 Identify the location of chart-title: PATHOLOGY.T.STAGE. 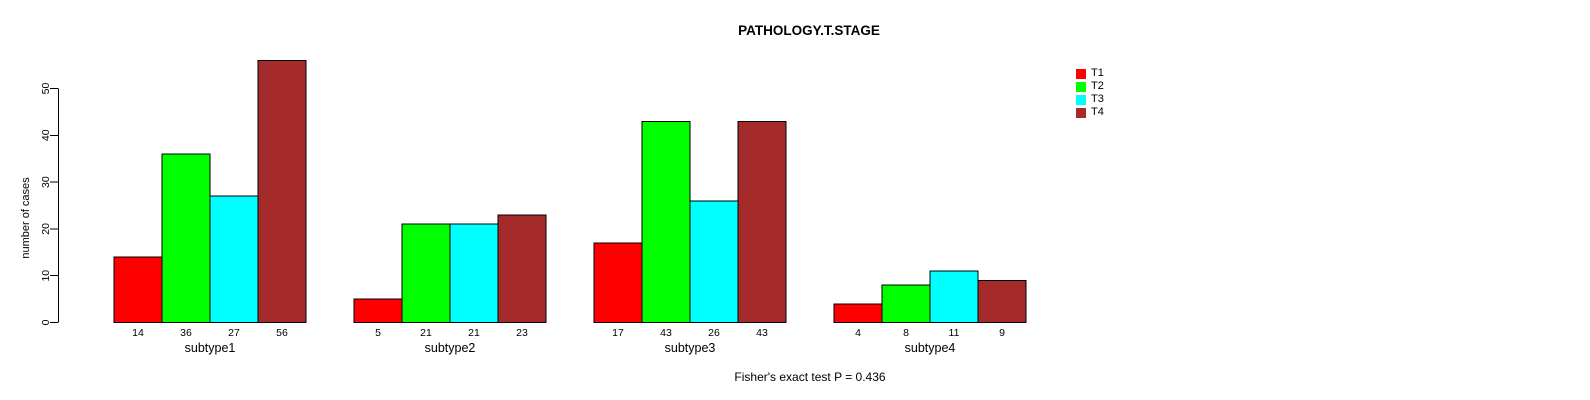
(809, 30).